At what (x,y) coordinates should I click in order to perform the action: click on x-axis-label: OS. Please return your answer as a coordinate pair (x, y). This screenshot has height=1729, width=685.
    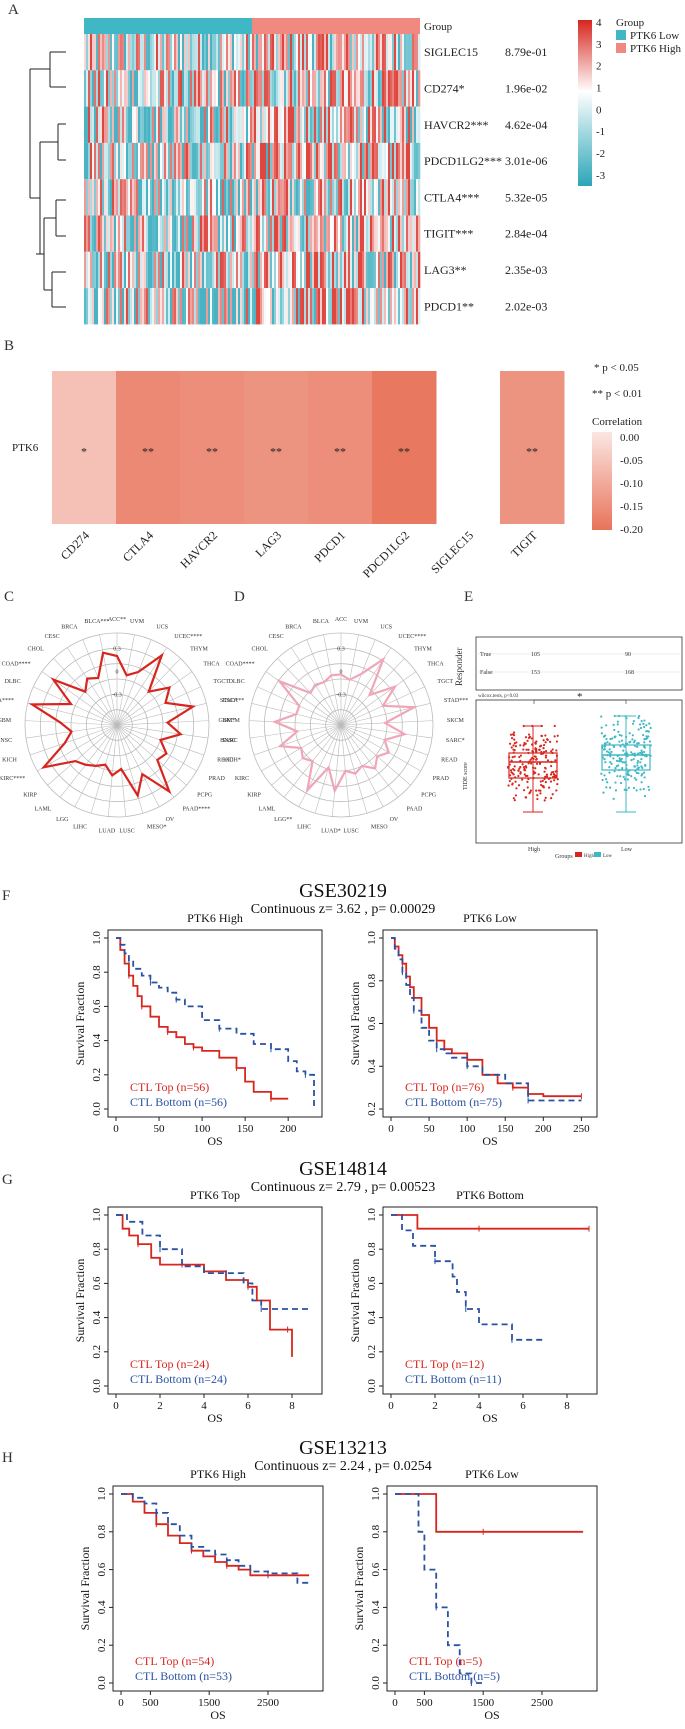
    Looking at the image, I should click on (489, 1418).